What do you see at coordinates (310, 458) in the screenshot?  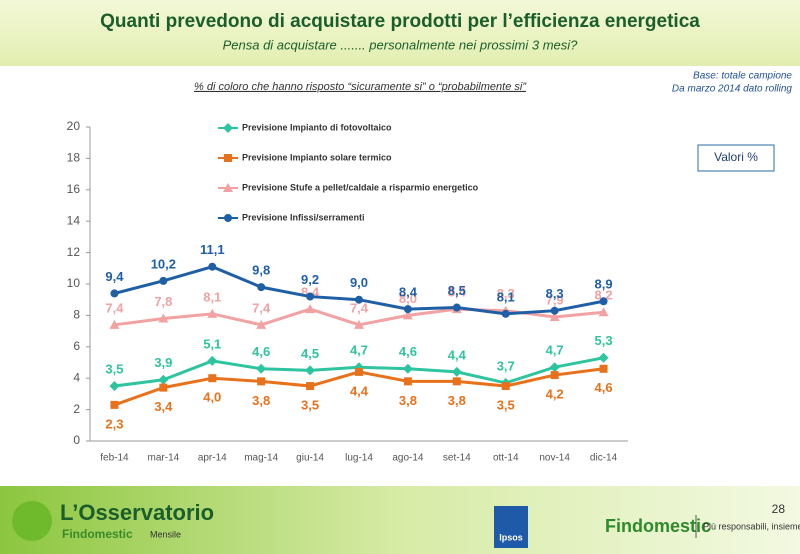 I see `x-tick-label: giu-14` at bounding box center [310, 458].